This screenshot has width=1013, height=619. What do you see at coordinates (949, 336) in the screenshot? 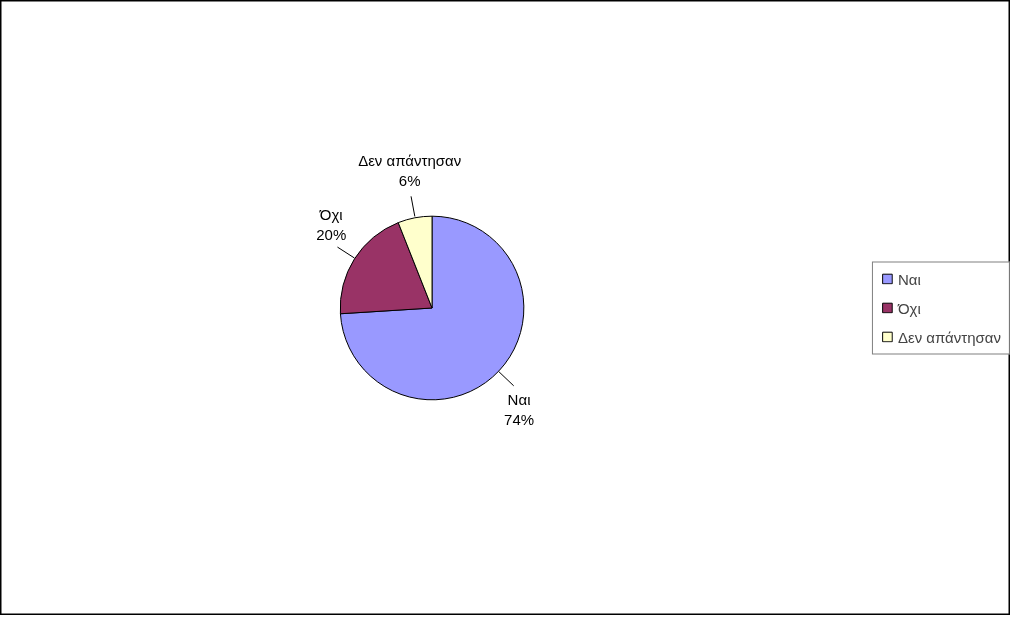
I see `legend-label: Δεν απάντησαν` at bounding box center [949, 336].